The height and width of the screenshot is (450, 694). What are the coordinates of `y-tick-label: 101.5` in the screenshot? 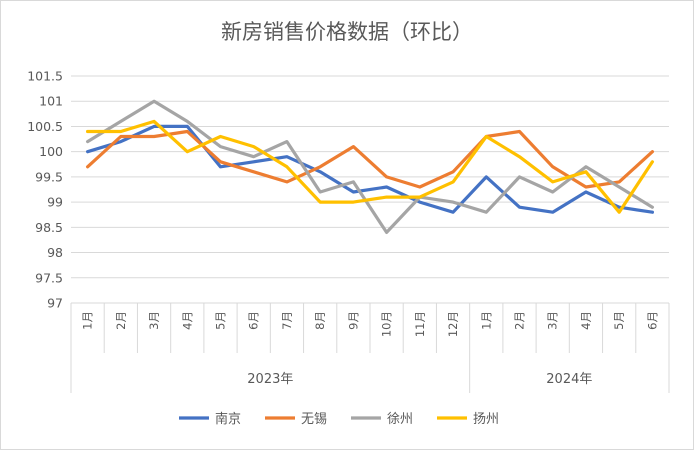 It's located at (45, 76).